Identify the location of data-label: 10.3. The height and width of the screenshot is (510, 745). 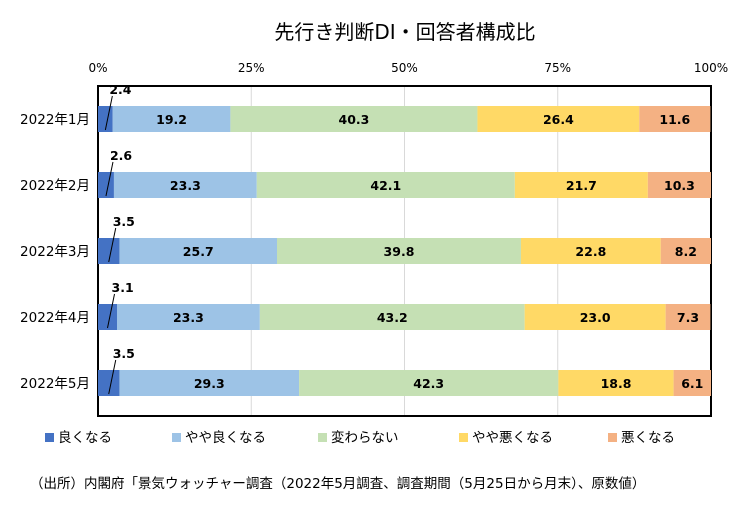
(679, 185).